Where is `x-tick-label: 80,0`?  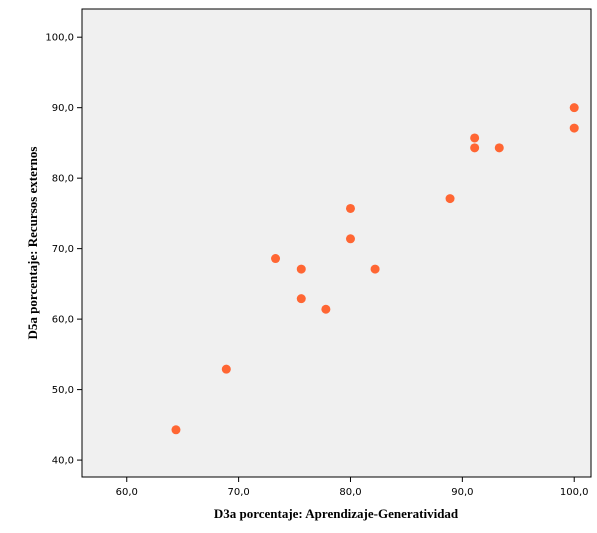
x-tick-label: 80,0 is located at coordinates (350, 492).